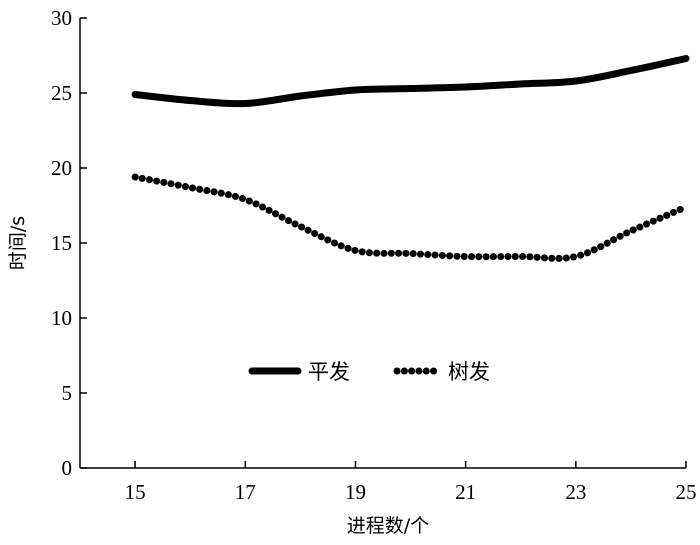 This screenshot has width=700, height=545. What do you see at coordinates (135, 492) in the screenshot?
I see `x-tick-label: 15` at bounding box center [135, 492].